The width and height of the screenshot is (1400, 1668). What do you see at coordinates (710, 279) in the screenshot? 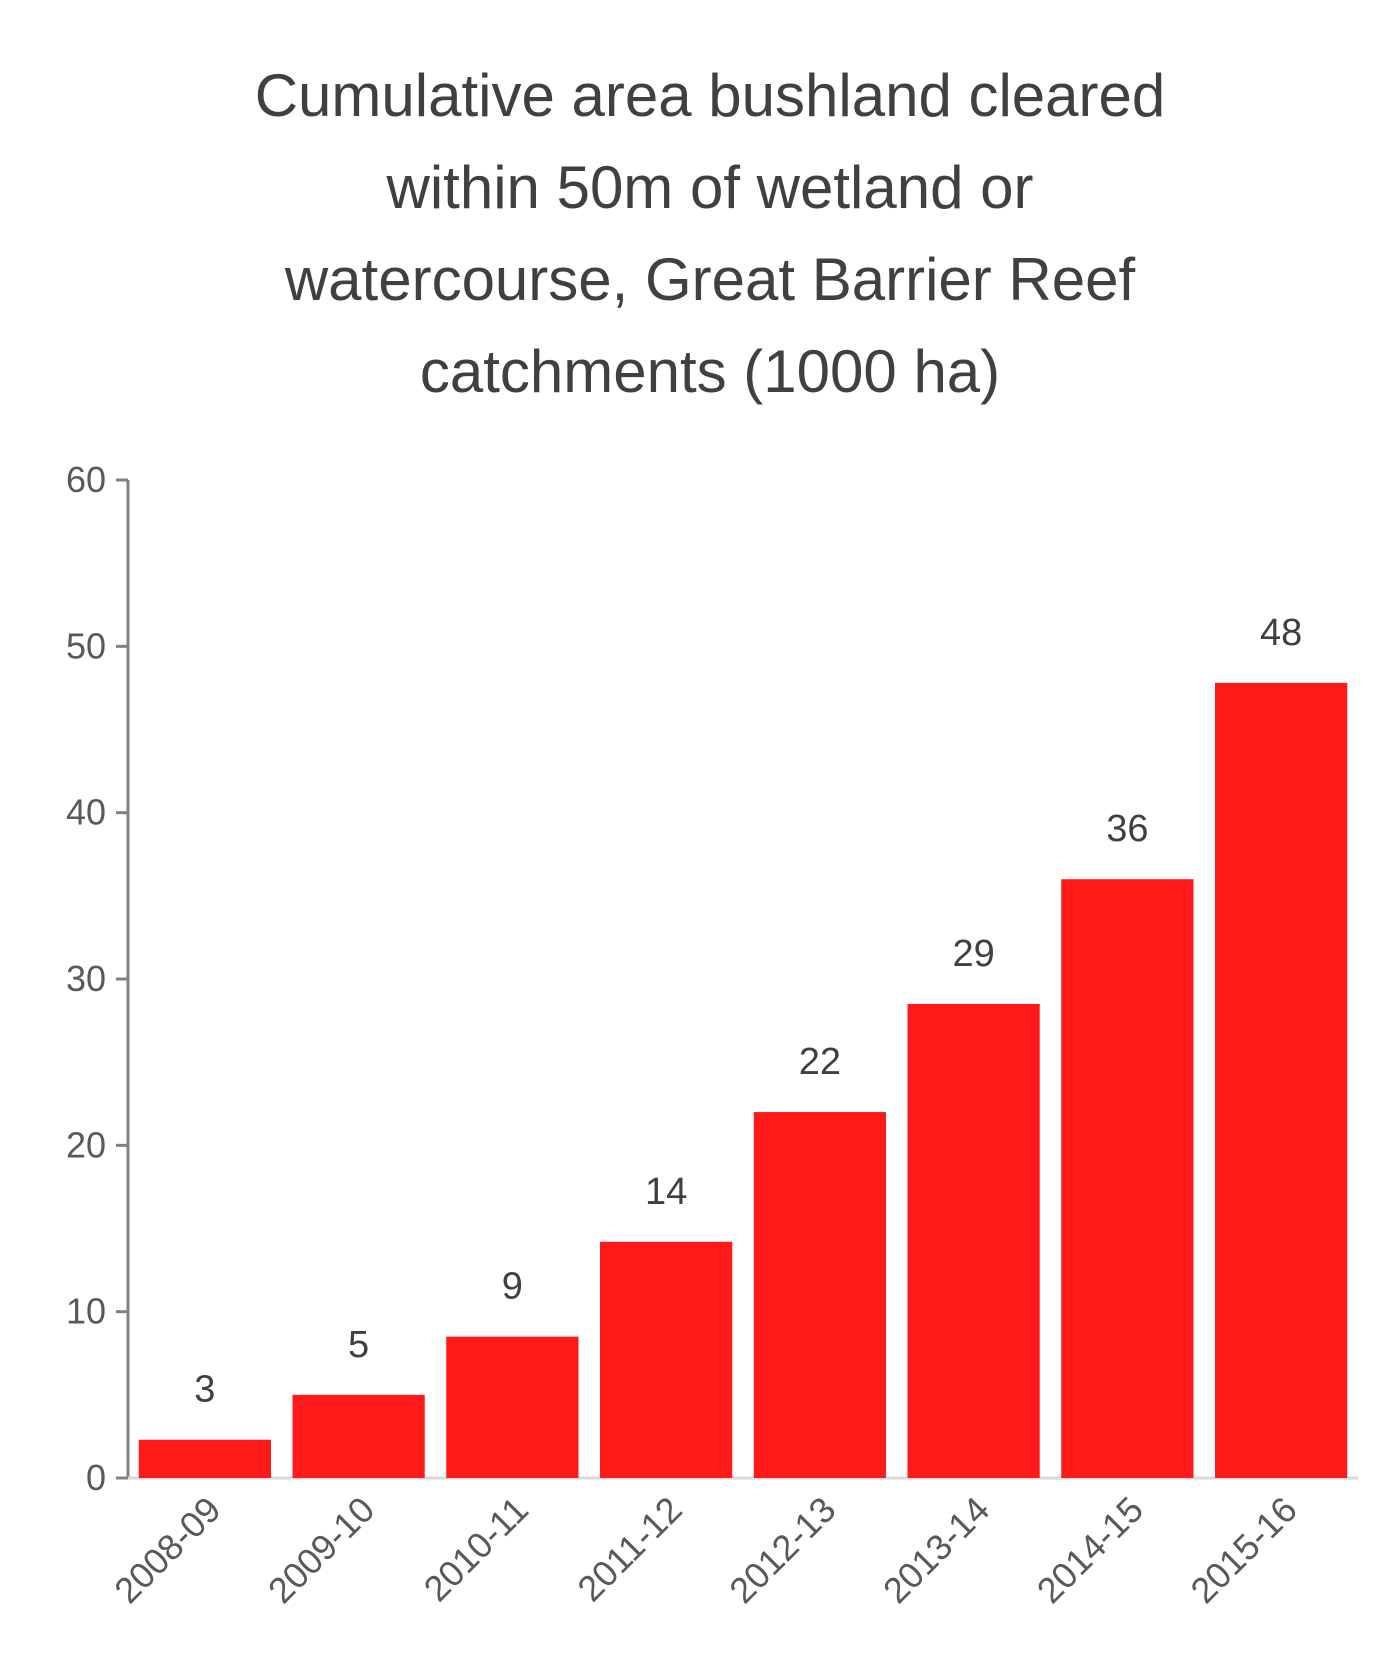
I see `chart-title-line-3: watercourse, Great Barrier Reef` at bounding box center [710, 279].